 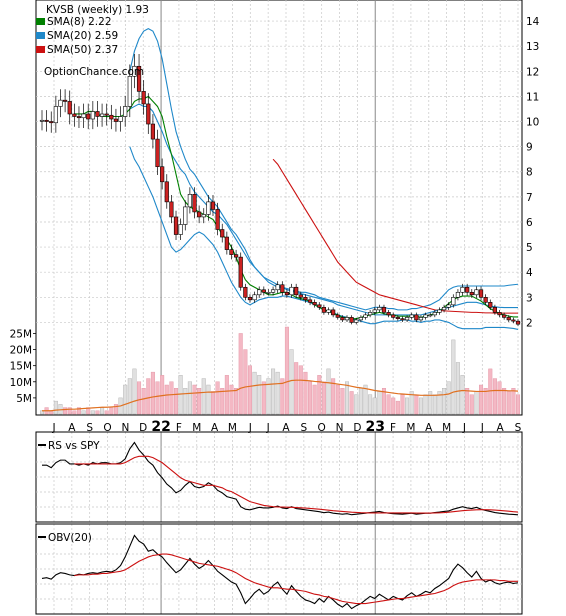 What do you see at coordinates (532, 47) in the screenshot?
I see `price-y-tick-label: 13` at bounding box center [532, 47].